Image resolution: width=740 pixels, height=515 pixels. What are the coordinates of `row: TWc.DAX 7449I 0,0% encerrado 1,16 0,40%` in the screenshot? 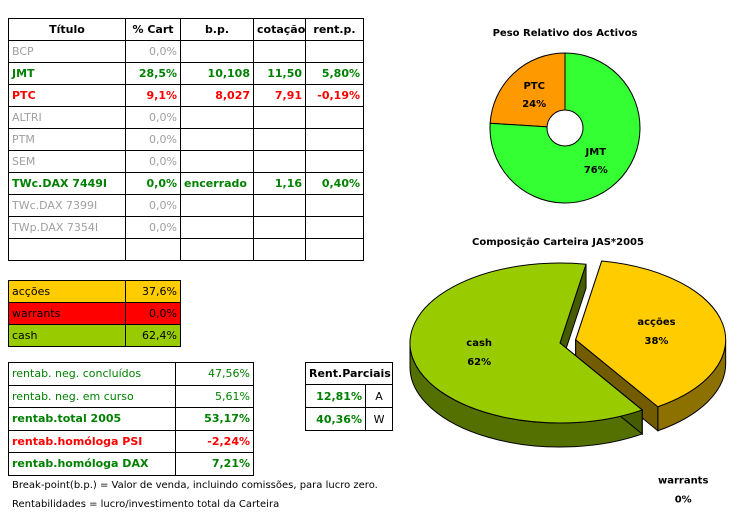 It's located at (186, 183).